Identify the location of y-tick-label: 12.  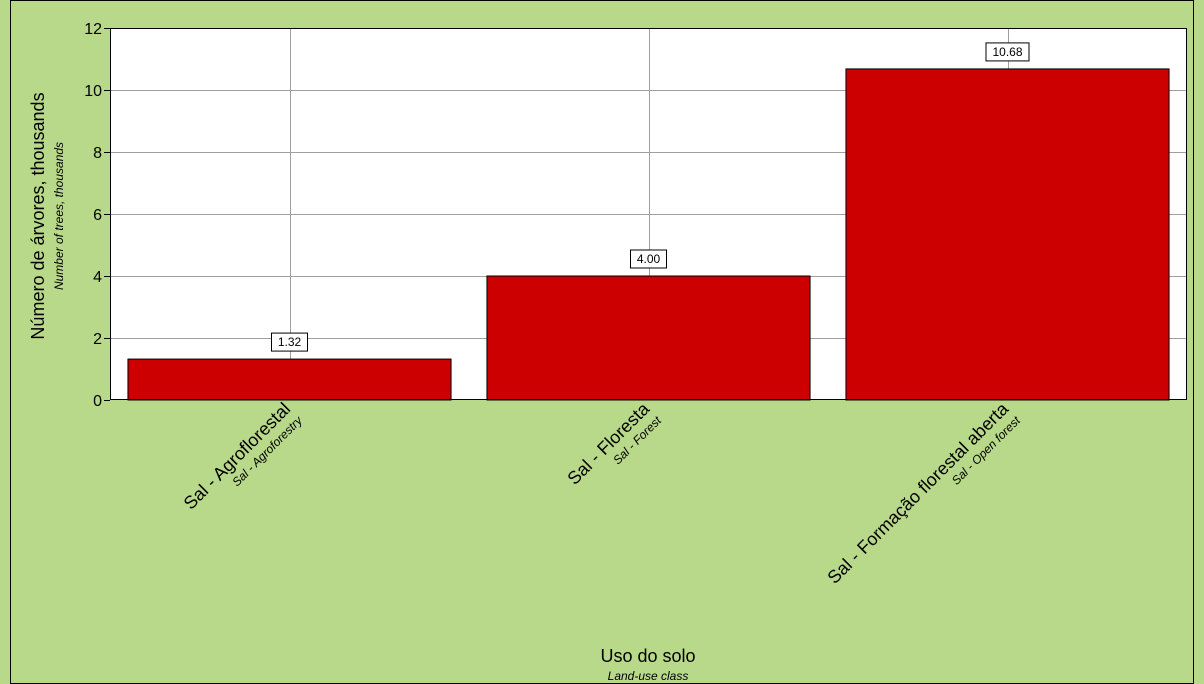
(93, 29).